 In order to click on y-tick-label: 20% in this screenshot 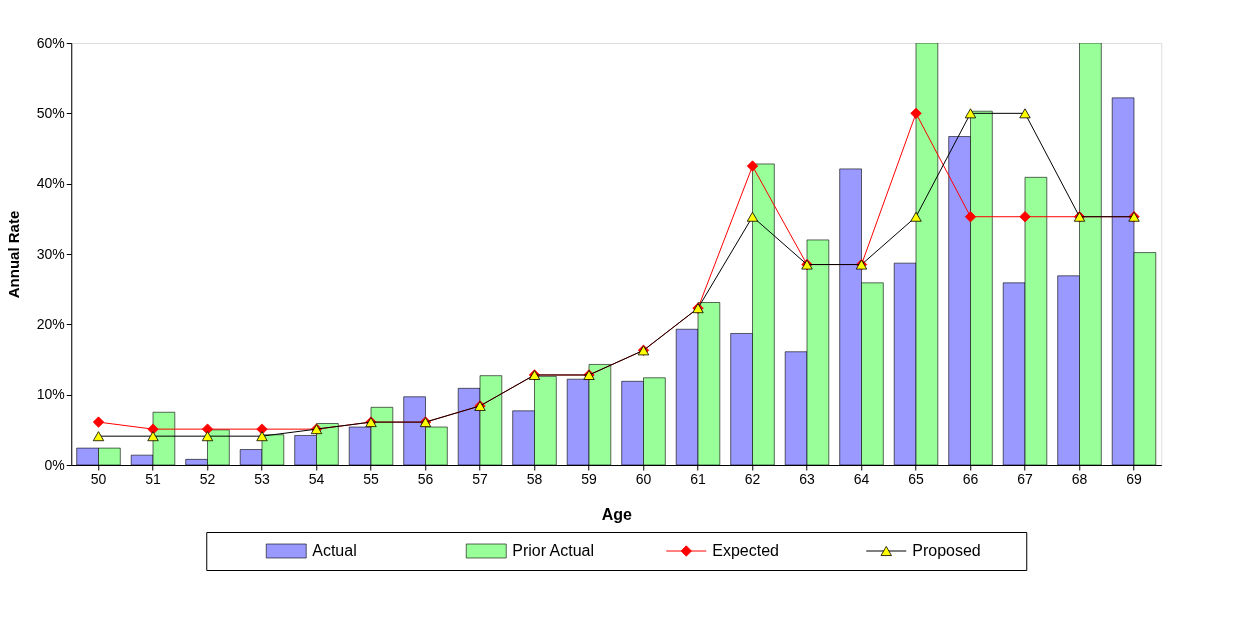, I will do `click(50, 323)`.